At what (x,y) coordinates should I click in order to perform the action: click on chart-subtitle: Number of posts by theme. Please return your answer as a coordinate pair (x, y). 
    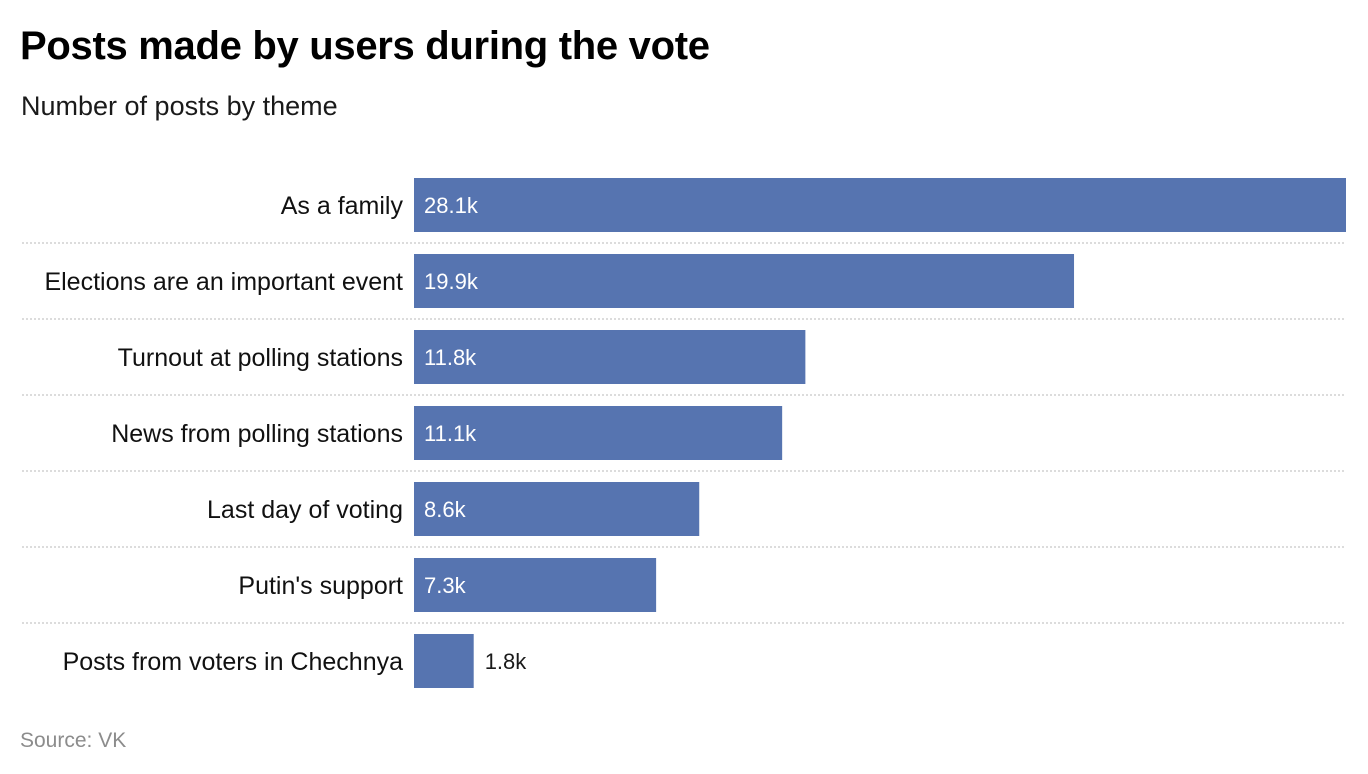
    Looking at the image, I should click on (179, 106).